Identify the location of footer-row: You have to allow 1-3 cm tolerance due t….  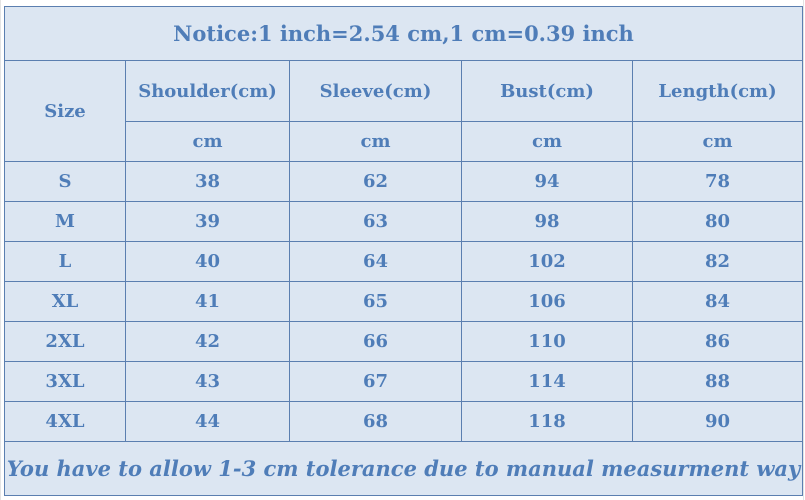
(403, 468).